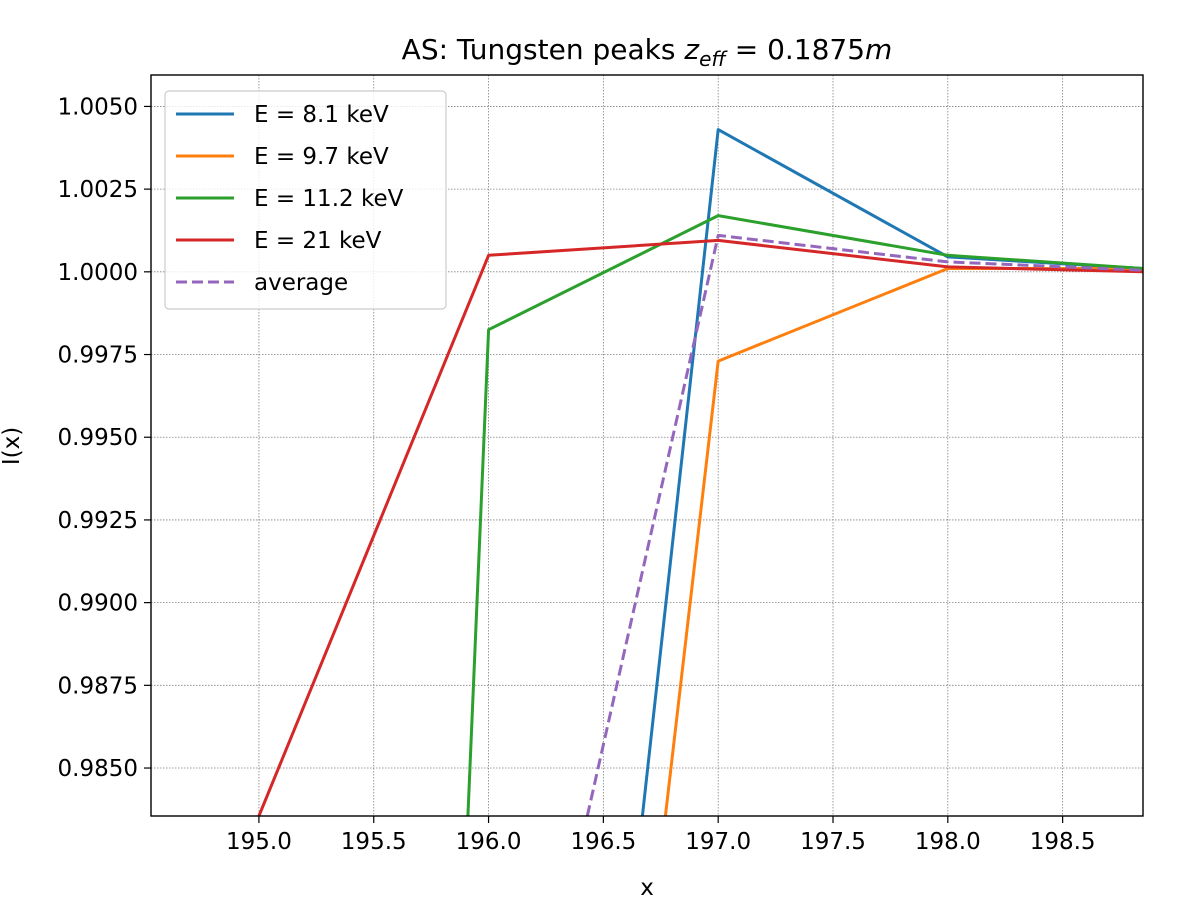 The image size is (1202, 905). Describe the element at coordinates (321, 115) in the screenshot. I see `legend-label-0: E = 8.1 keV` at that location.